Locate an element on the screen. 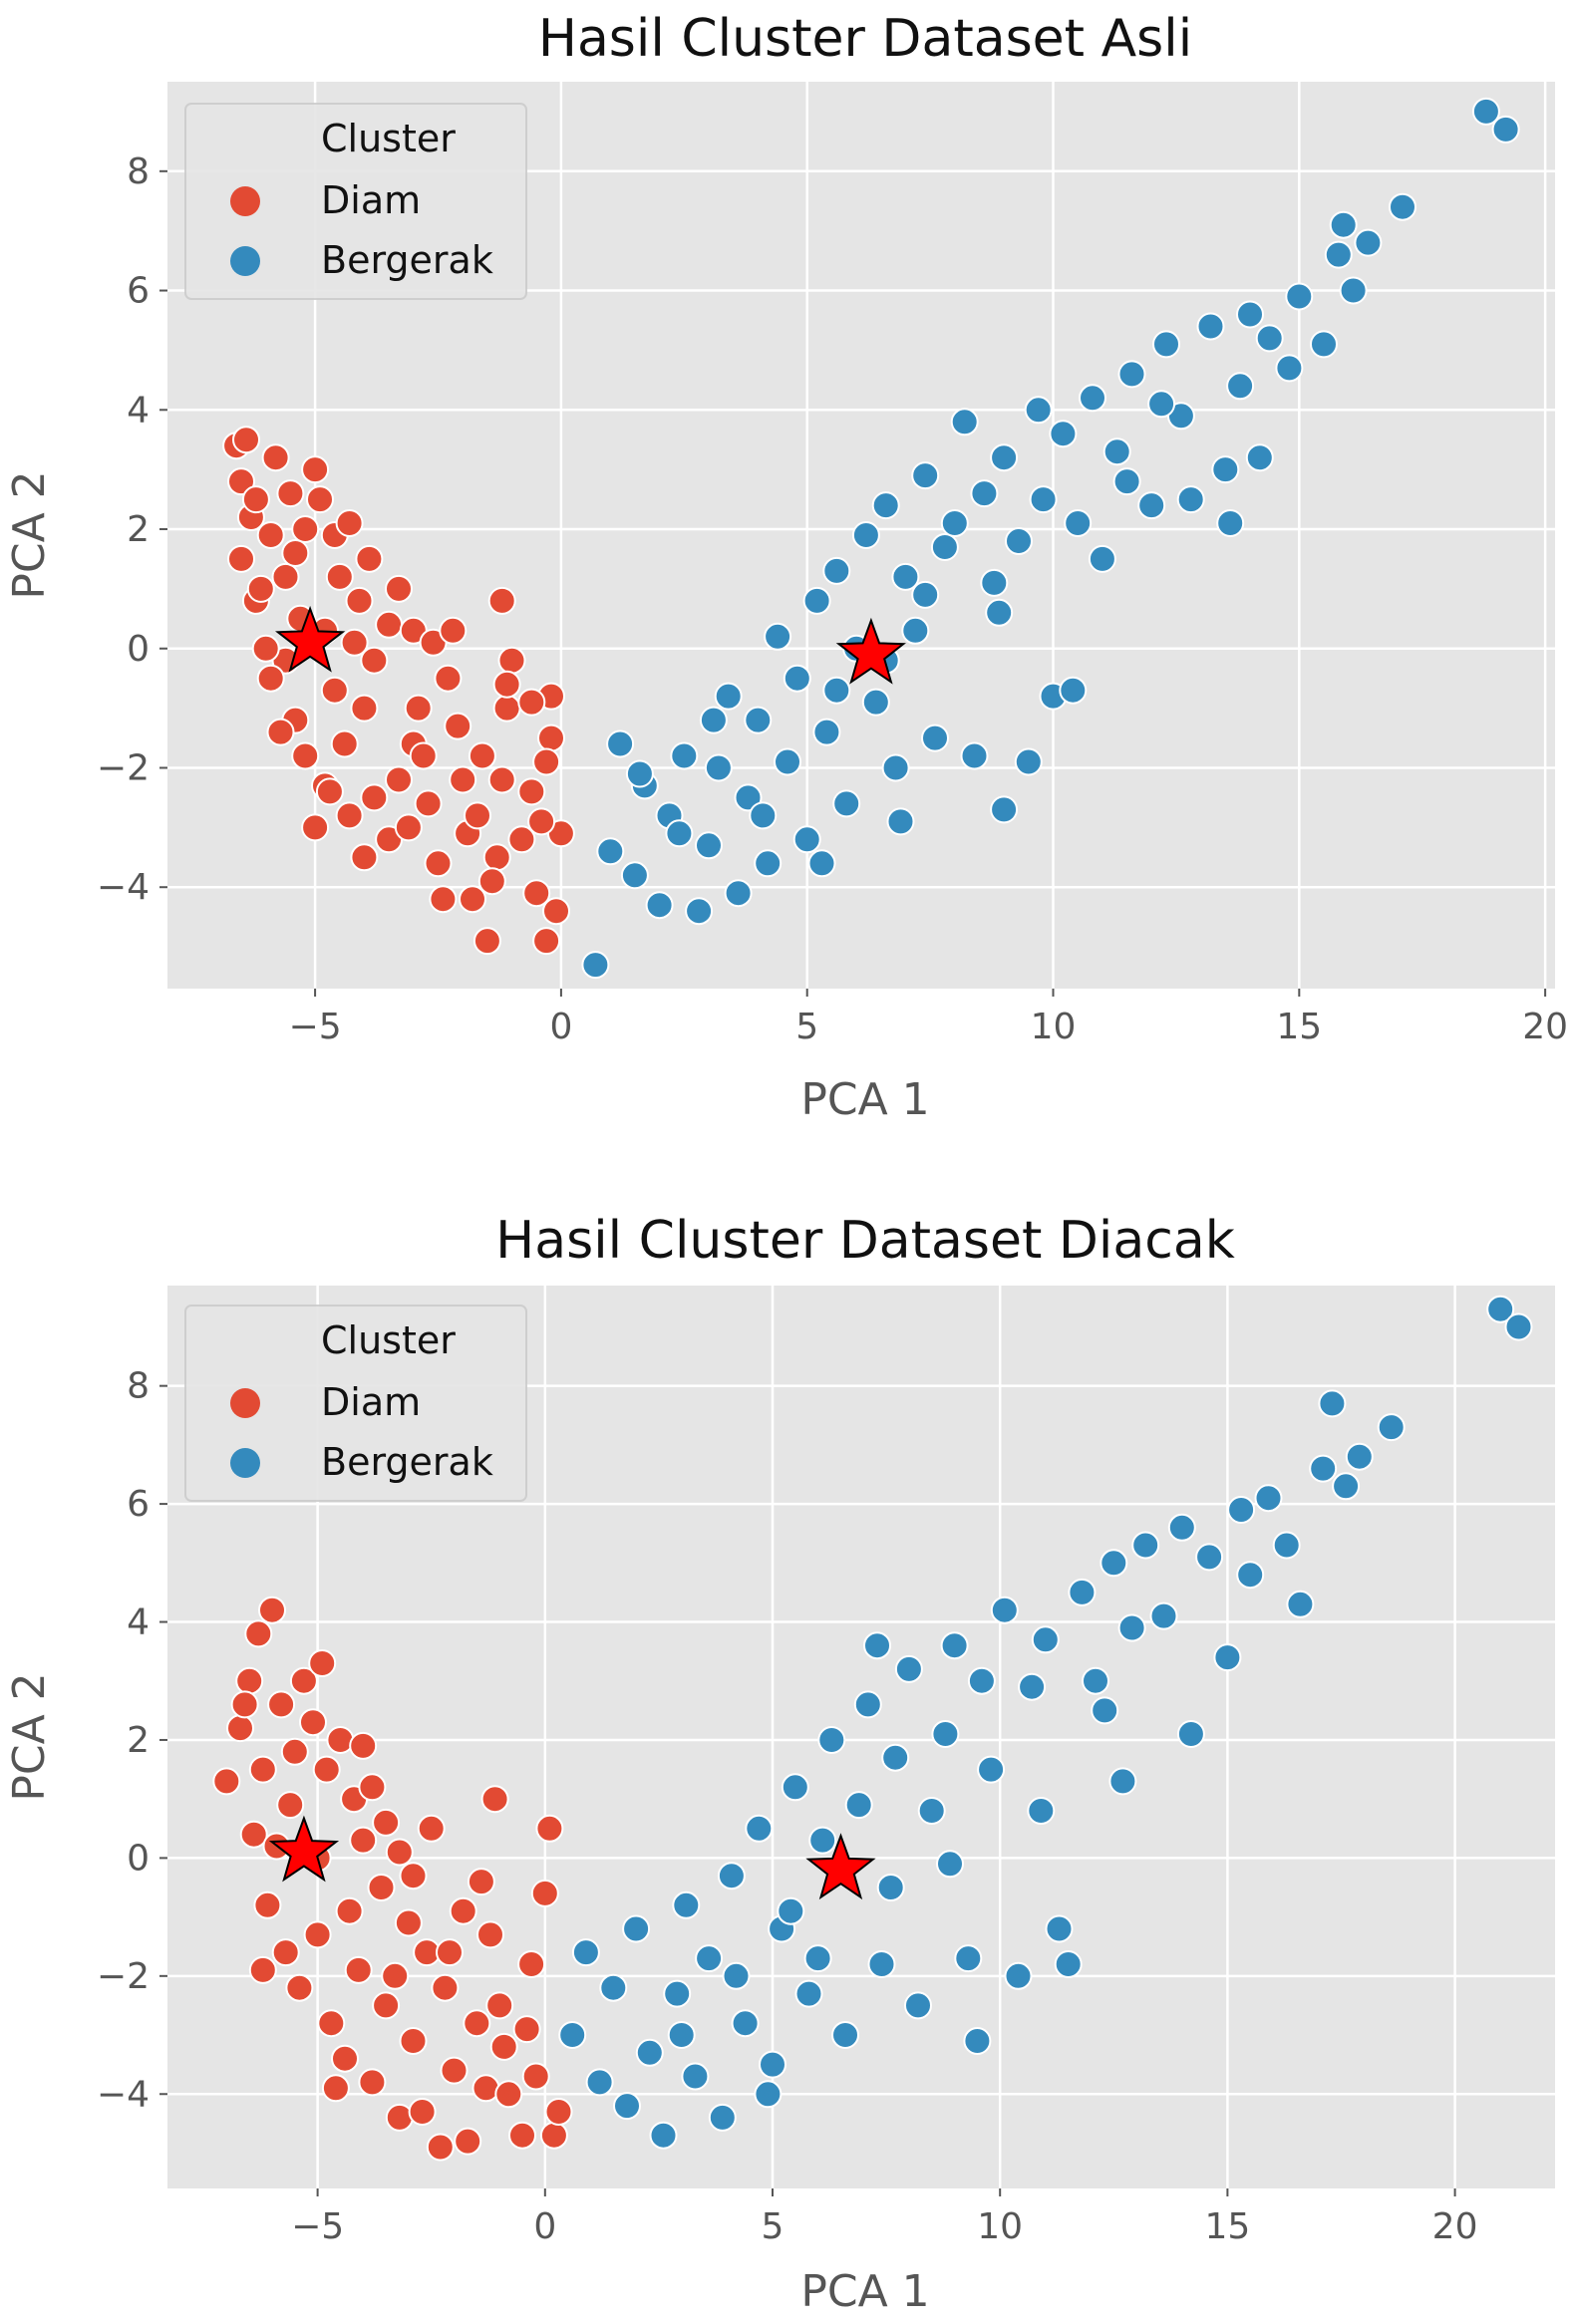 The height and width of the screenshot is (2324, 1571). legend-entry-bergerak: Bergerak is located at coordinates (407, 260).